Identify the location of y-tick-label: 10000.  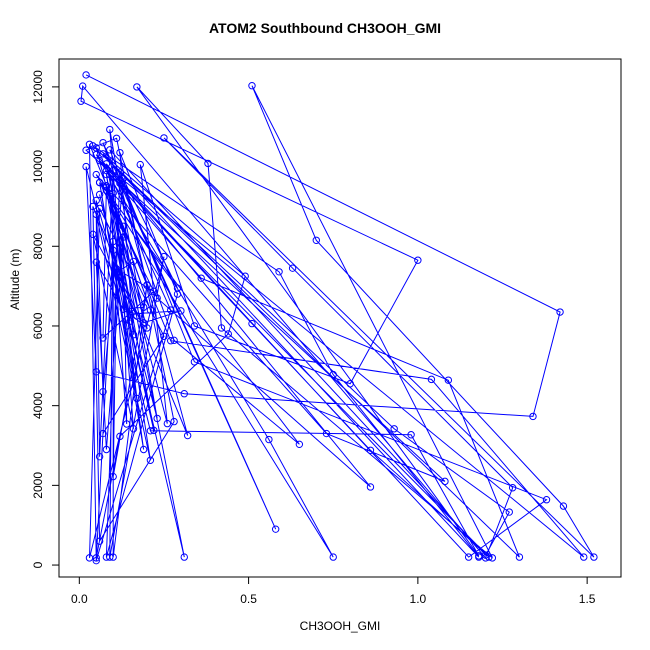
(38, 167).